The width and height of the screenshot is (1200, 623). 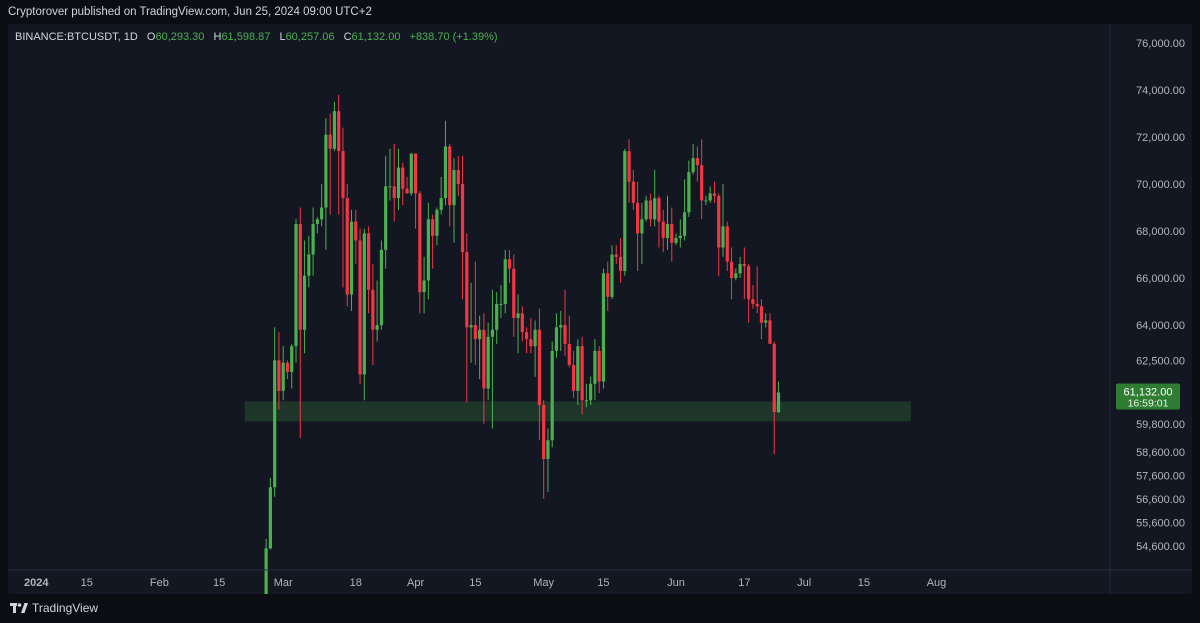 I want to click on symbol-label: BINANCE:BTCUSDT, 1D, so click(x=76, y=37).